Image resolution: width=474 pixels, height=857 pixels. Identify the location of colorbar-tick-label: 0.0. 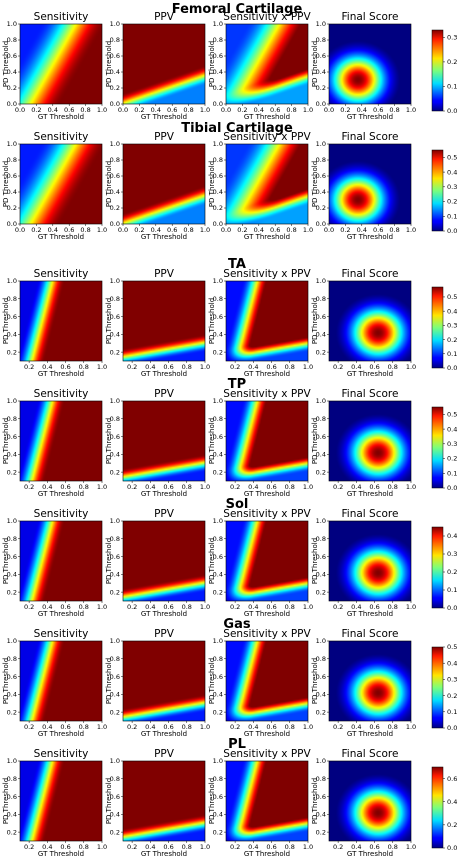
(452, 488).